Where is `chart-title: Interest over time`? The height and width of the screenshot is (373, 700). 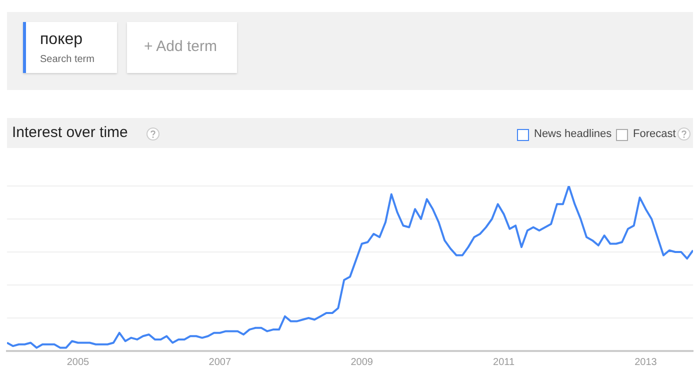
chart-title: Interest over time is located at coordinates (70, 132).